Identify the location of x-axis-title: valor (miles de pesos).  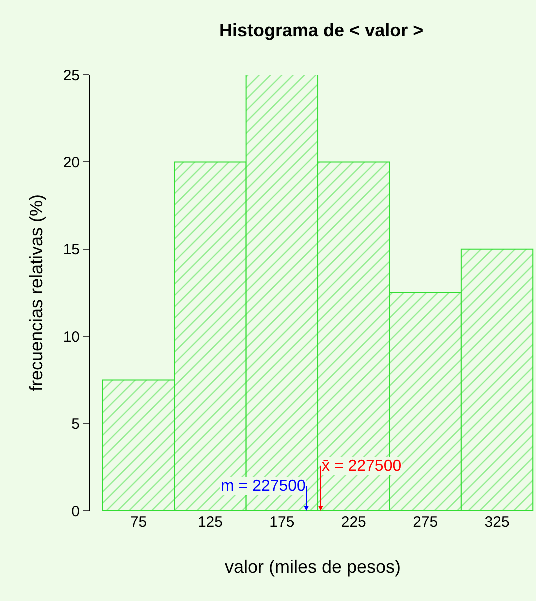
(313, 567).